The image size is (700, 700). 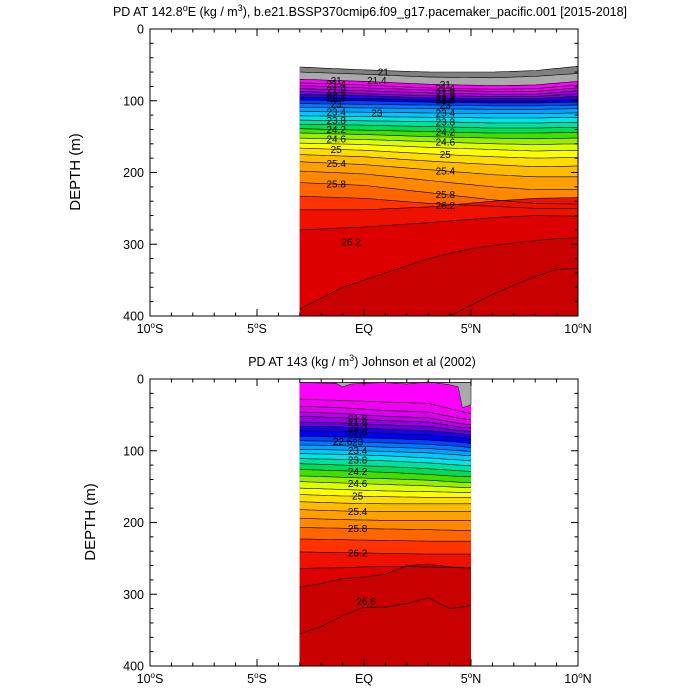 I want to click on contour-fill-group, so click(x=438, y=191).